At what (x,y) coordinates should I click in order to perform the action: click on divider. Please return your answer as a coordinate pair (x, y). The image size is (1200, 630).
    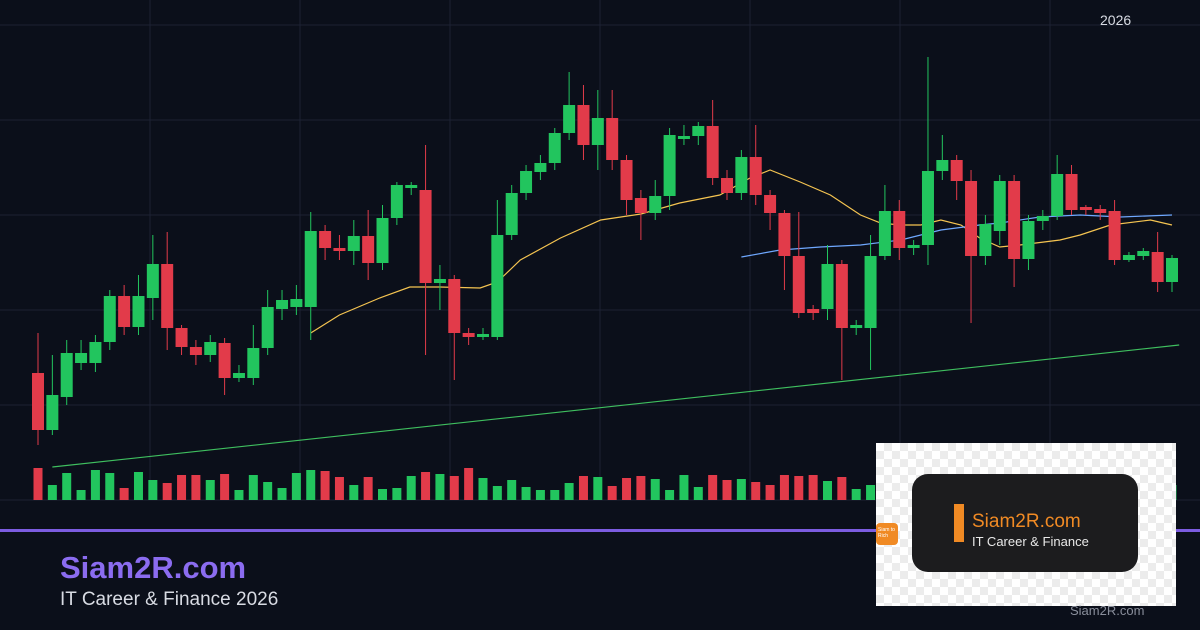
    Looking at the image, I should click on (600, 530).